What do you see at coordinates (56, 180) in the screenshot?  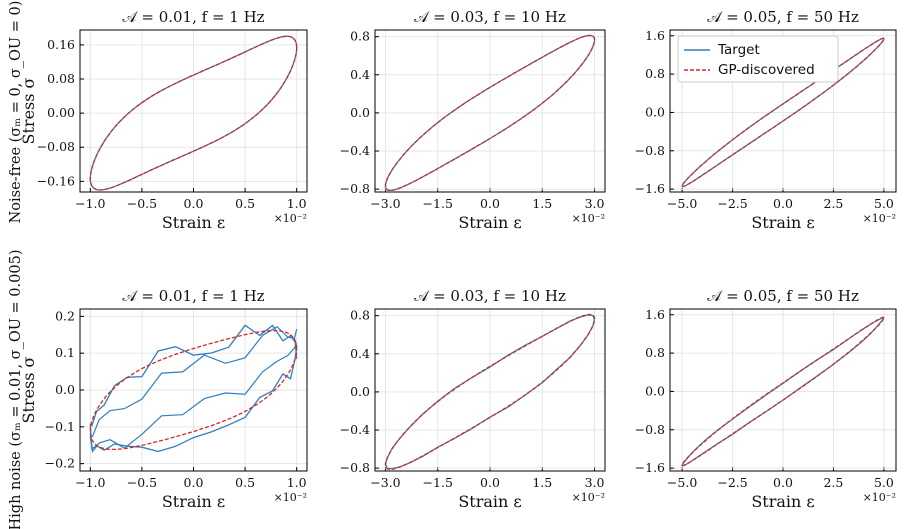 I see `y-tick-label: −0.16` at bounding box center [56, 180].